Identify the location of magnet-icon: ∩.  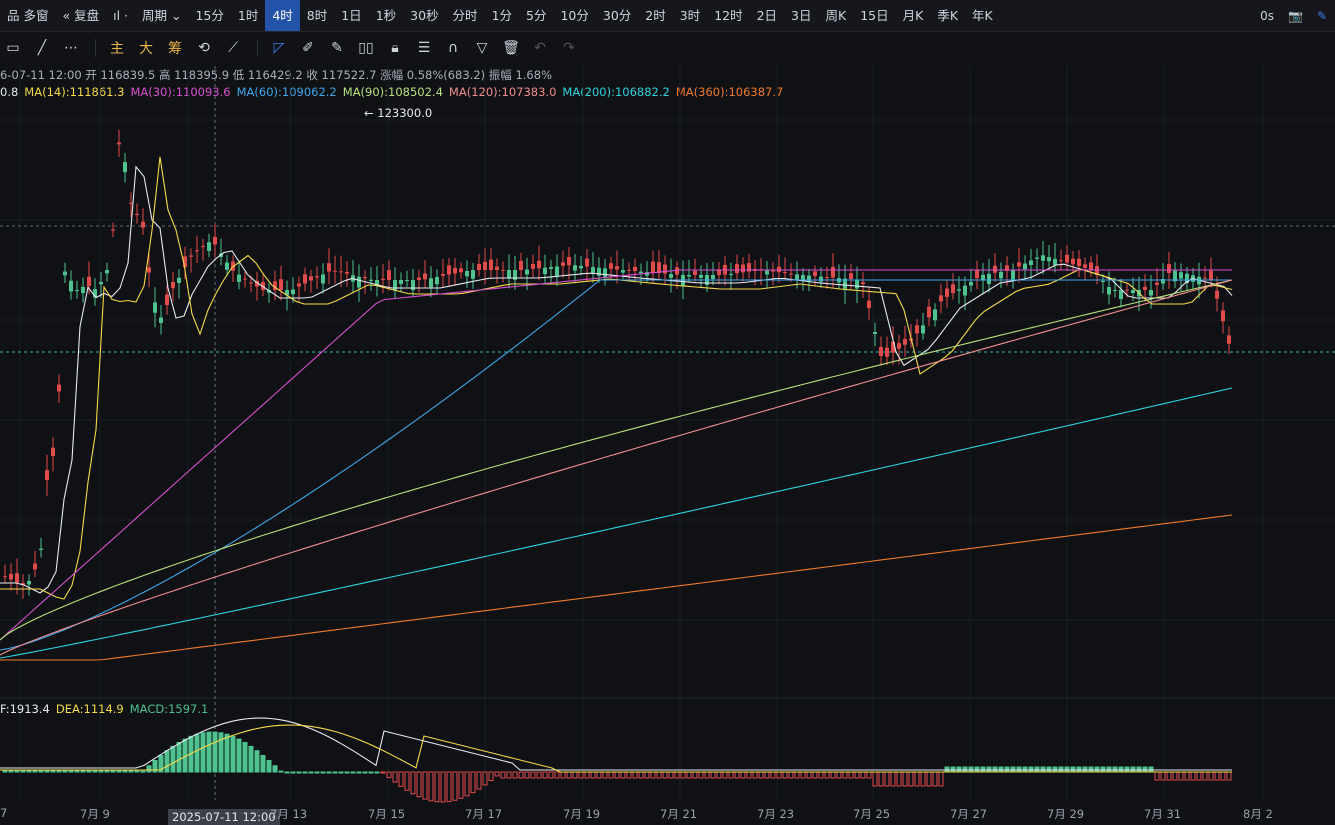
(453, 48).